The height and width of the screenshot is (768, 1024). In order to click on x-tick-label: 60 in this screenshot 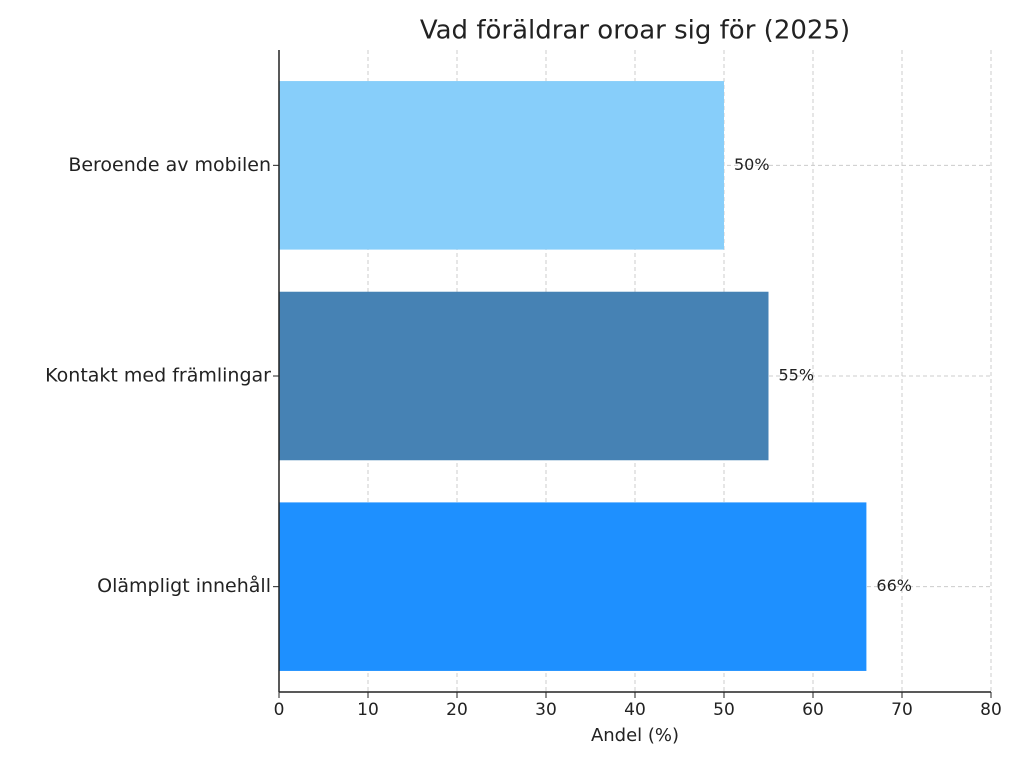, I will do `click(813, 710)`.